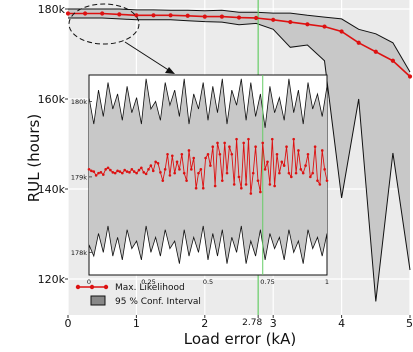 This screenshot has height=352, width=413. Describe the element at coordinates (52, 9) in the screenshot. I see `y-tick-label: 180k` at that location.